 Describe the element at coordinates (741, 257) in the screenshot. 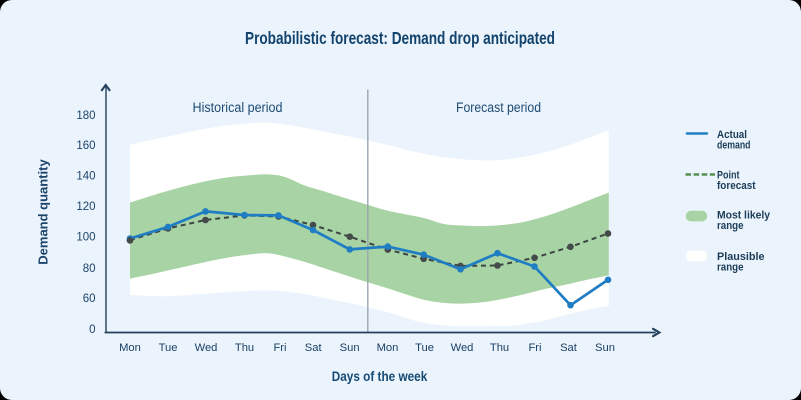

I see `svg-text: Plausible` at that location.